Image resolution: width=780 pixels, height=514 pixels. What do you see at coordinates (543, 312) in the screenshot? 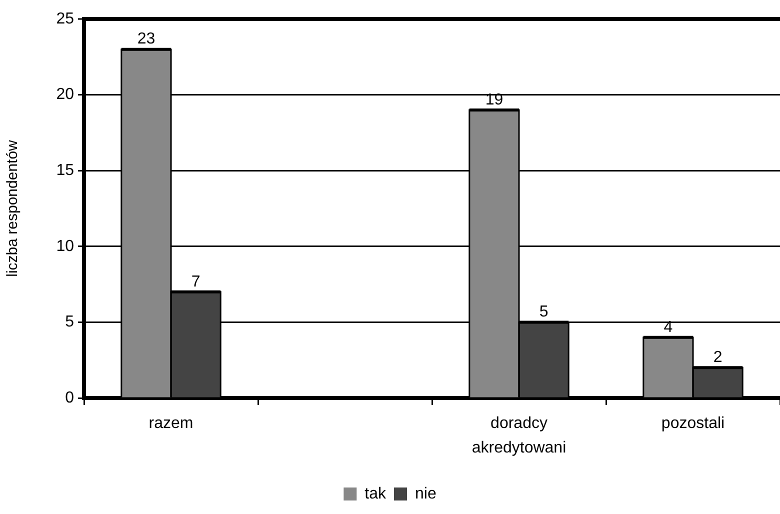
I see `data-label: 5` at bounding box center [543, 312].